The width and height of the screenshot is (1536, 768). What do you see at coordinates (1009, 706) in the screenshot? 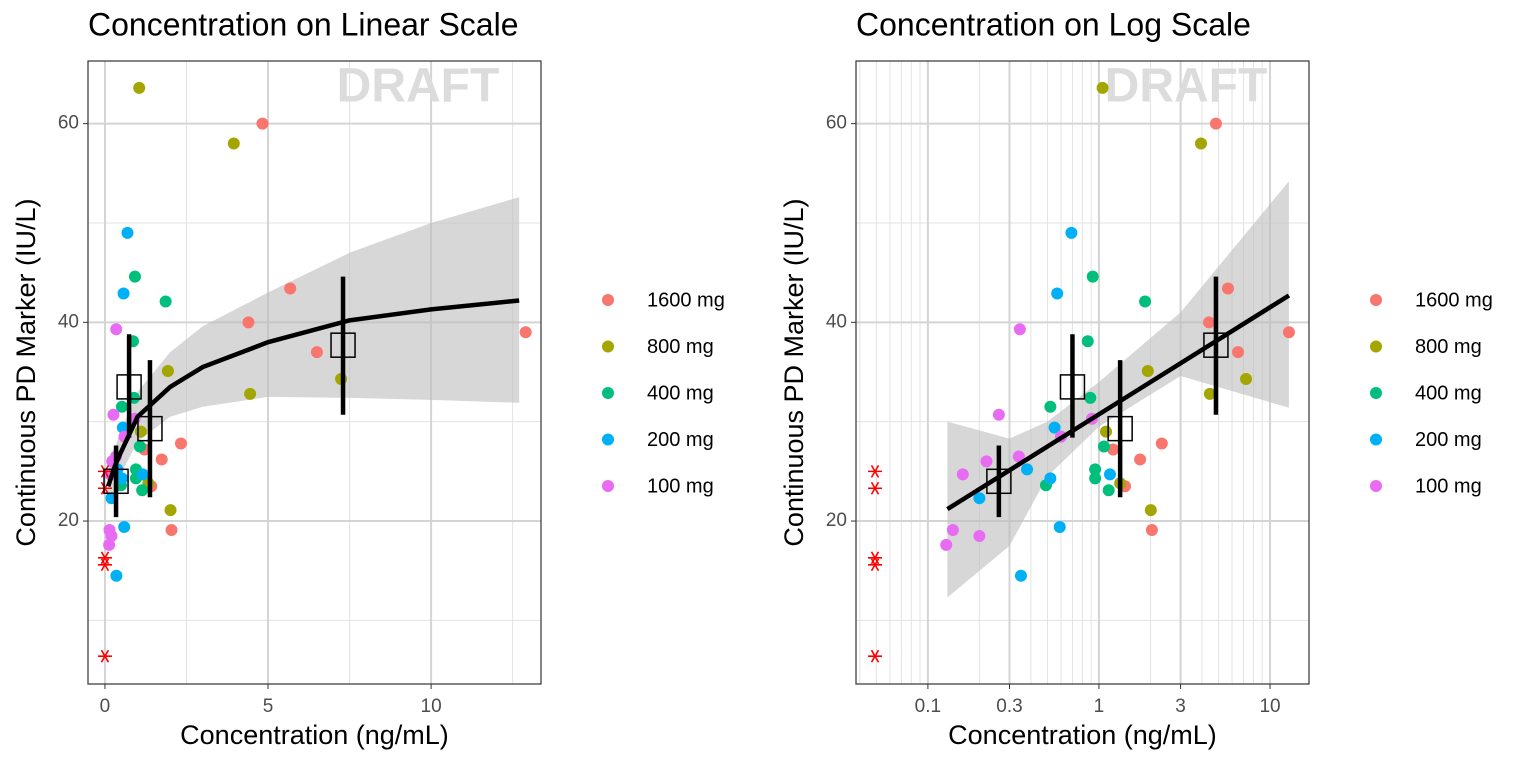
I see `x-tick-label: 0.3` at bounding box center [1009, 706].